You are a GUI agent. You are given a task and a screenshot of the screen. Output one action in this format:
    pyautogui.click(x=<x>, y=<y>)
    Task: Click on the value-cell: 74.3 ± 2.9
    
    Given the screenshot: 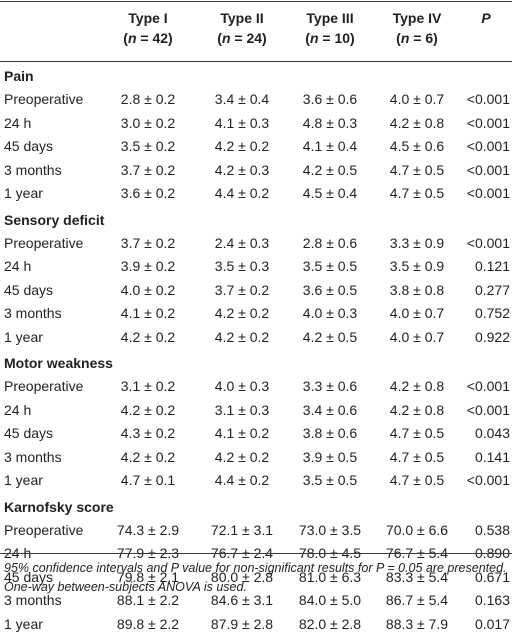 What is the action you would take?
    pyautogui.click(x=148, y=531)
    